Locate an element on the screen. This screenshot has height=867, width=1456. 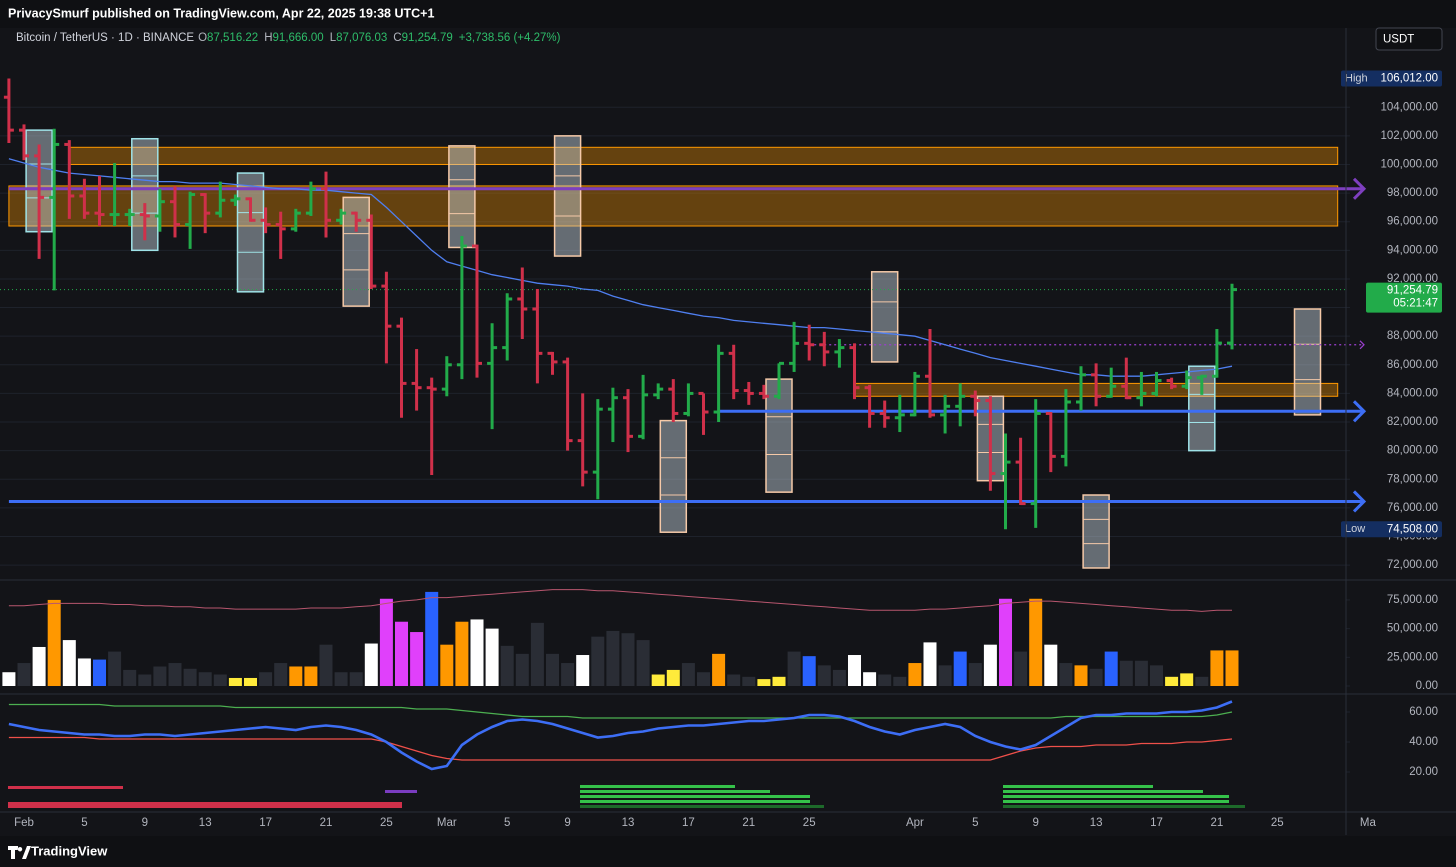
range-box is located at coordinates (1096, 531).